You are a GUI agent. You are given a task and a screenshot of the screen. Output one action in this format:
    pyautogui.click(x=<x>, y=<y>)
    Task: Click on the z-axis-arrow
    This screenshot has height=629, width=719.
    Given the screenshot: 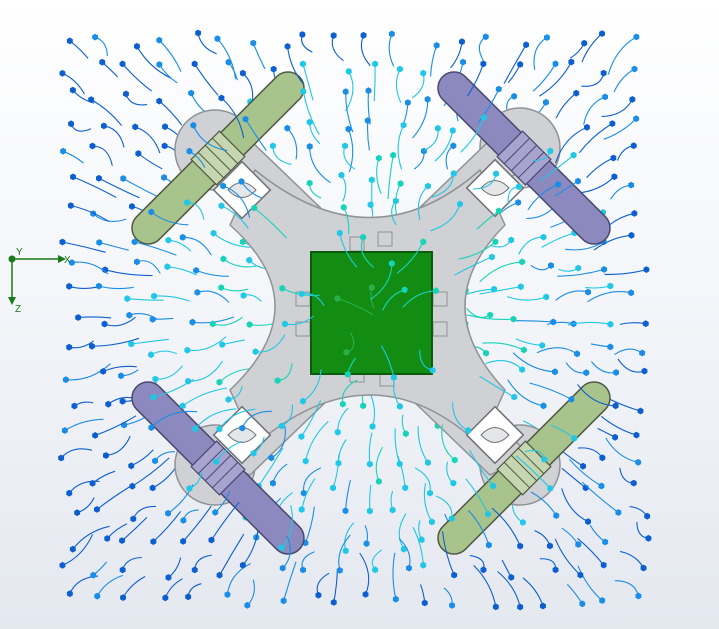 What is the action you would take?
    pyautogui.click(x=12, y=301)
    